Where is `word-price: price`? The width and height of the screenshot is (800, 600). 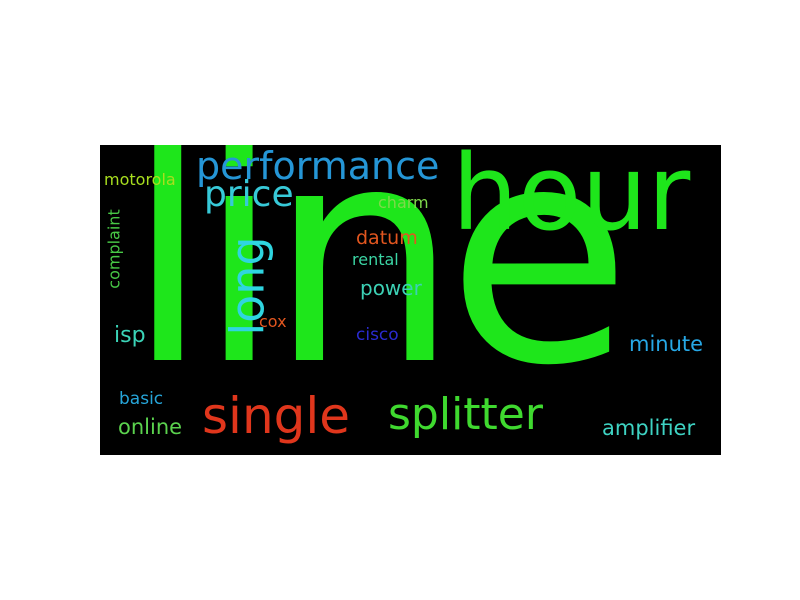
word-price: price is located at coordinates (249, 194).